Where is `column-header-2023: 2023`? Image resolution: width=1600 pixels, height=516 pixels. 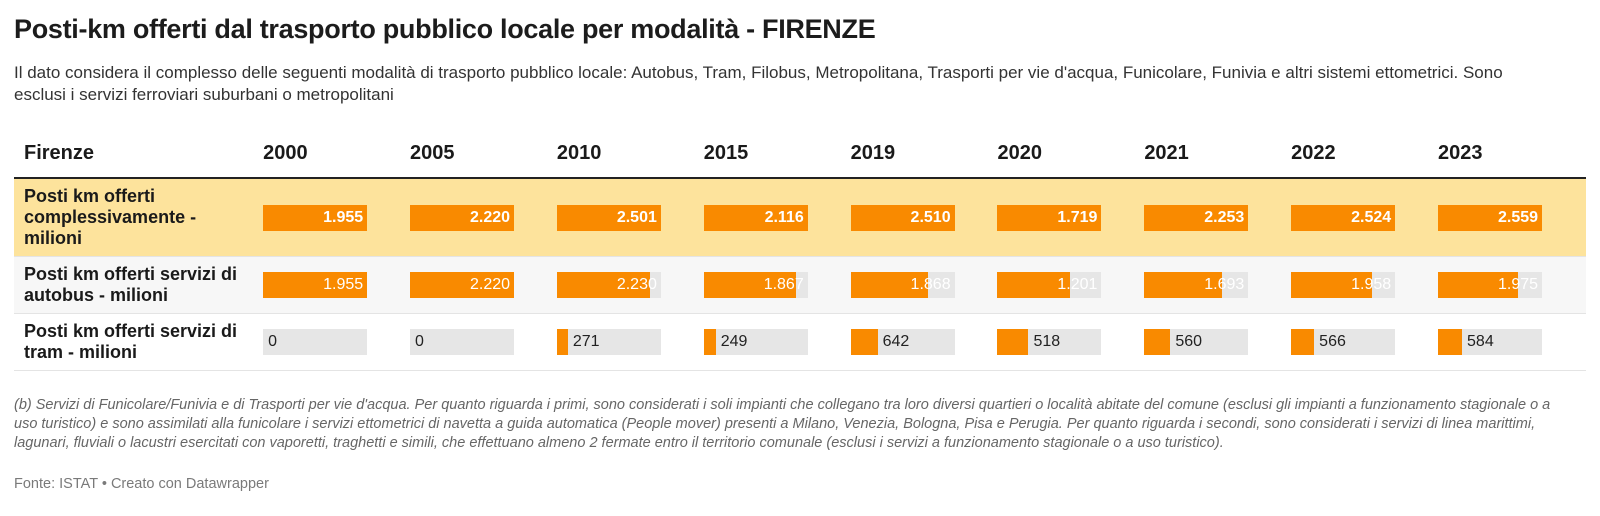 column-header-2023: 2023 is located at coordinates (1512, 156).